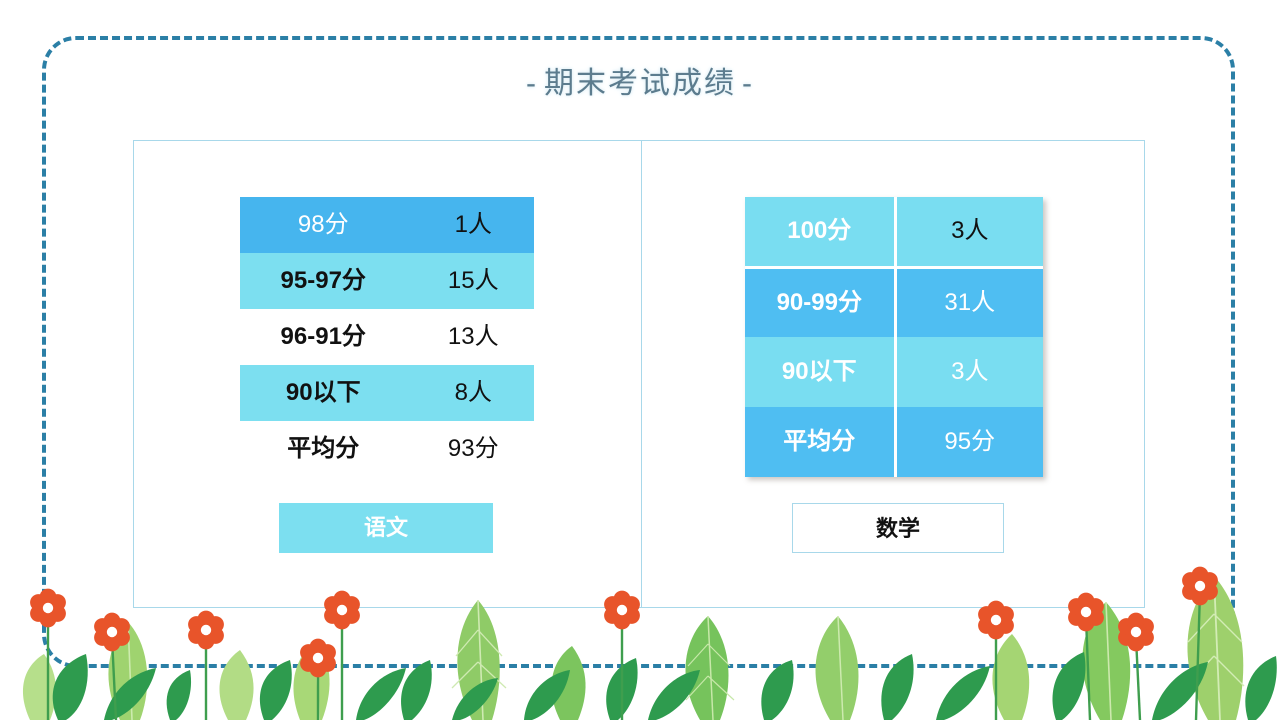 Image resolution: width=1280 pixels, height=720 pixels. I want to click on table-row: 平均分 93分, so click(387, 449).